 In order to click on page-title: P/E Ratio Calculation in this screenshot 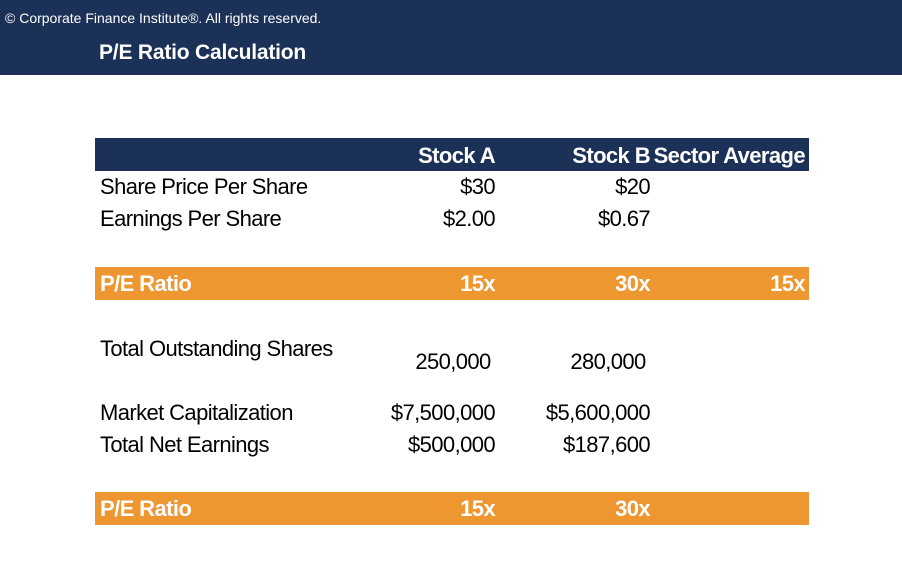, I will do `click(202, 52)`.